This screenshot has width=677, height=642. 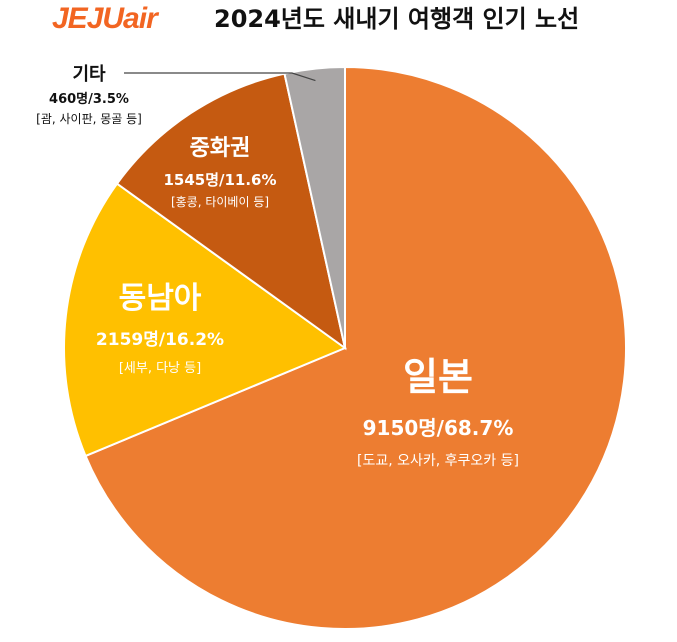 What do you see at coordinates (89, 74) in the screenshot?
I see `slice-name-other: 기타` at bounding box center [89, 74].